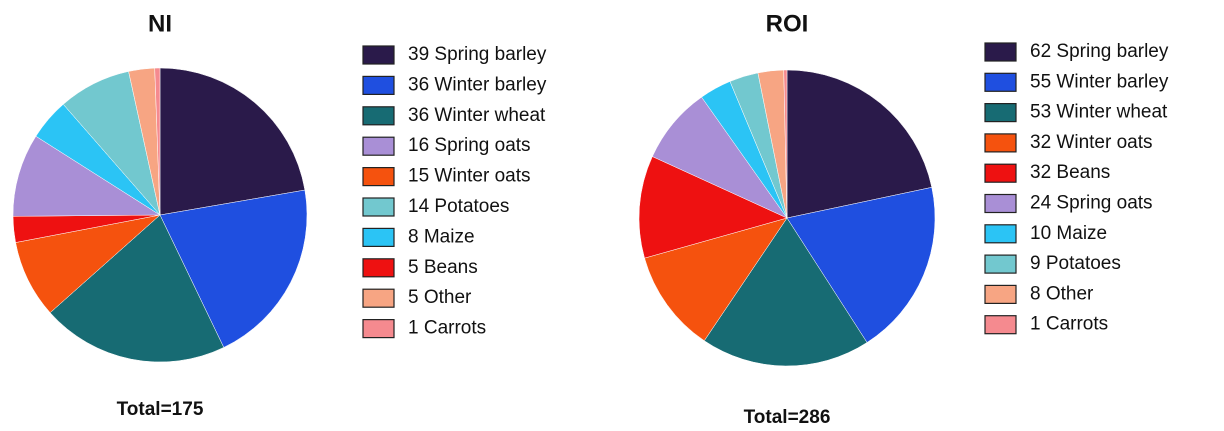 The image size is (1224, 431). Describe the element at coordinates (418, 176) in the screenshot. I see `legend-value: 15` at that location.